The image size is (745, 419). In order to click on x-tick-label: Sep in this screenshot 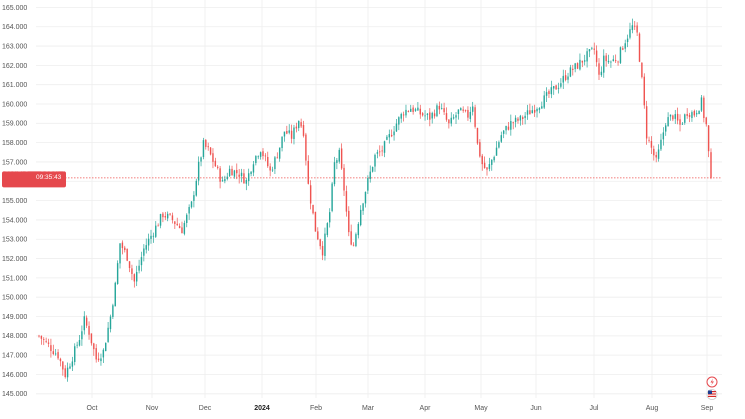, I will do `click(707, 408)`.